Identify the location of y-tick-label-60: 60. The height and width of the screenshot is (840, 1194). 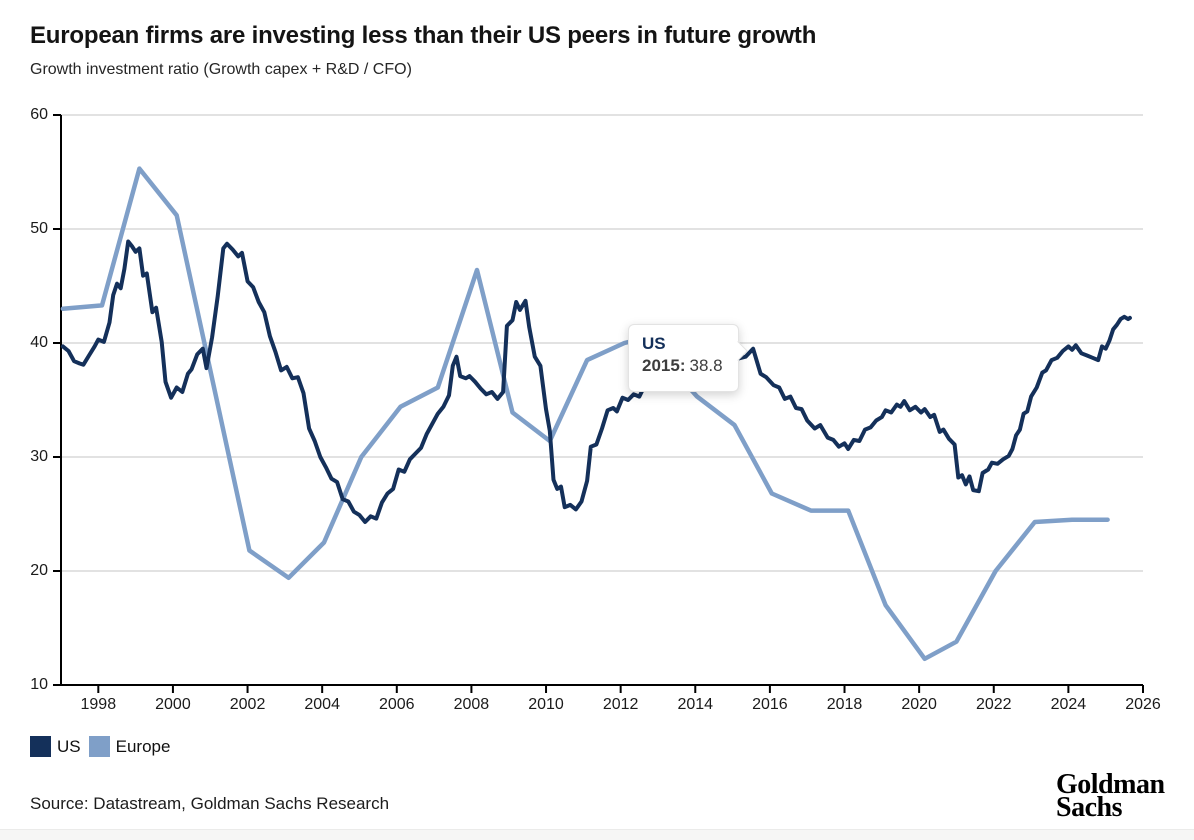
(39, 114).